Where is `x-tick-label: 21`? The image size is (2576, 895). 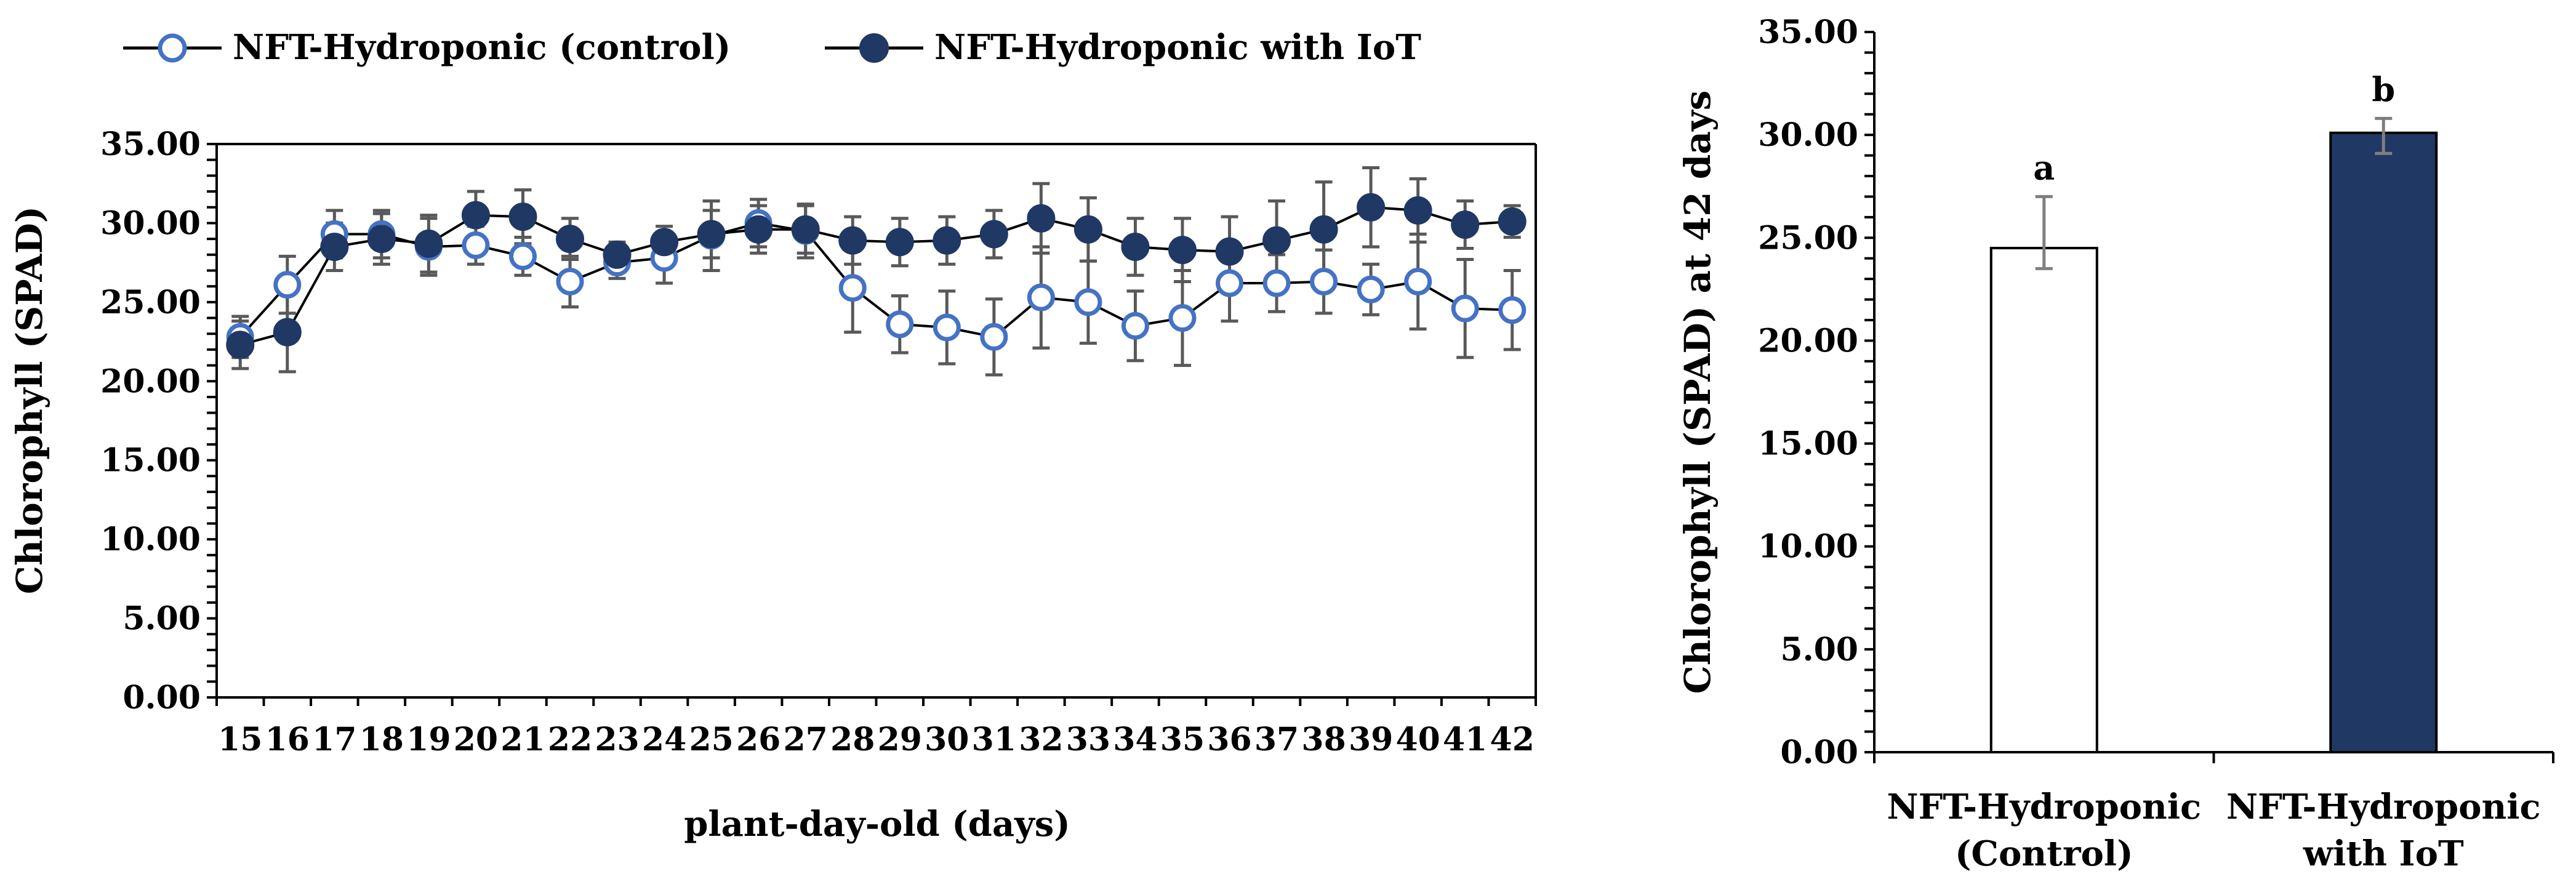 x-tick-label: 21 is located at coordinates (522, 739).